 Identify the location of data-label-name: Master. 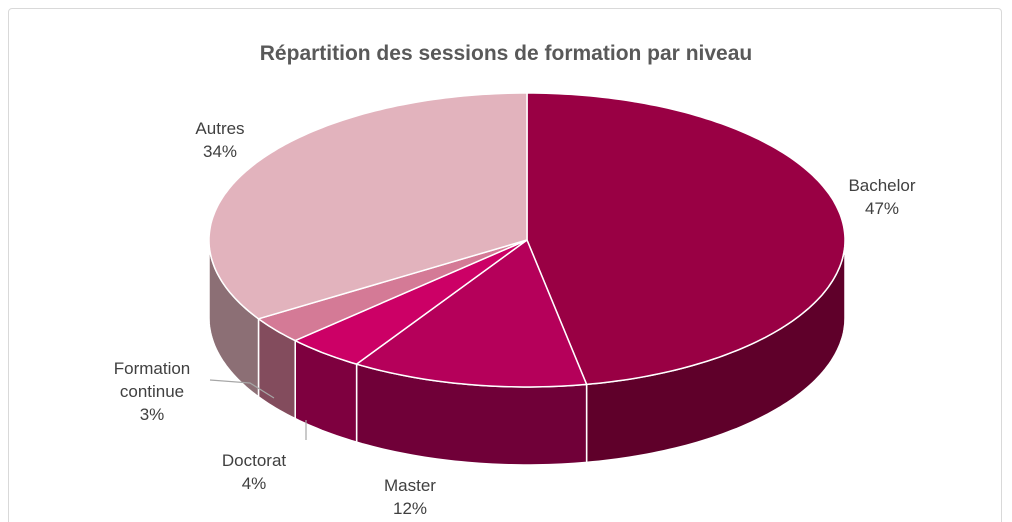
(410, 485).